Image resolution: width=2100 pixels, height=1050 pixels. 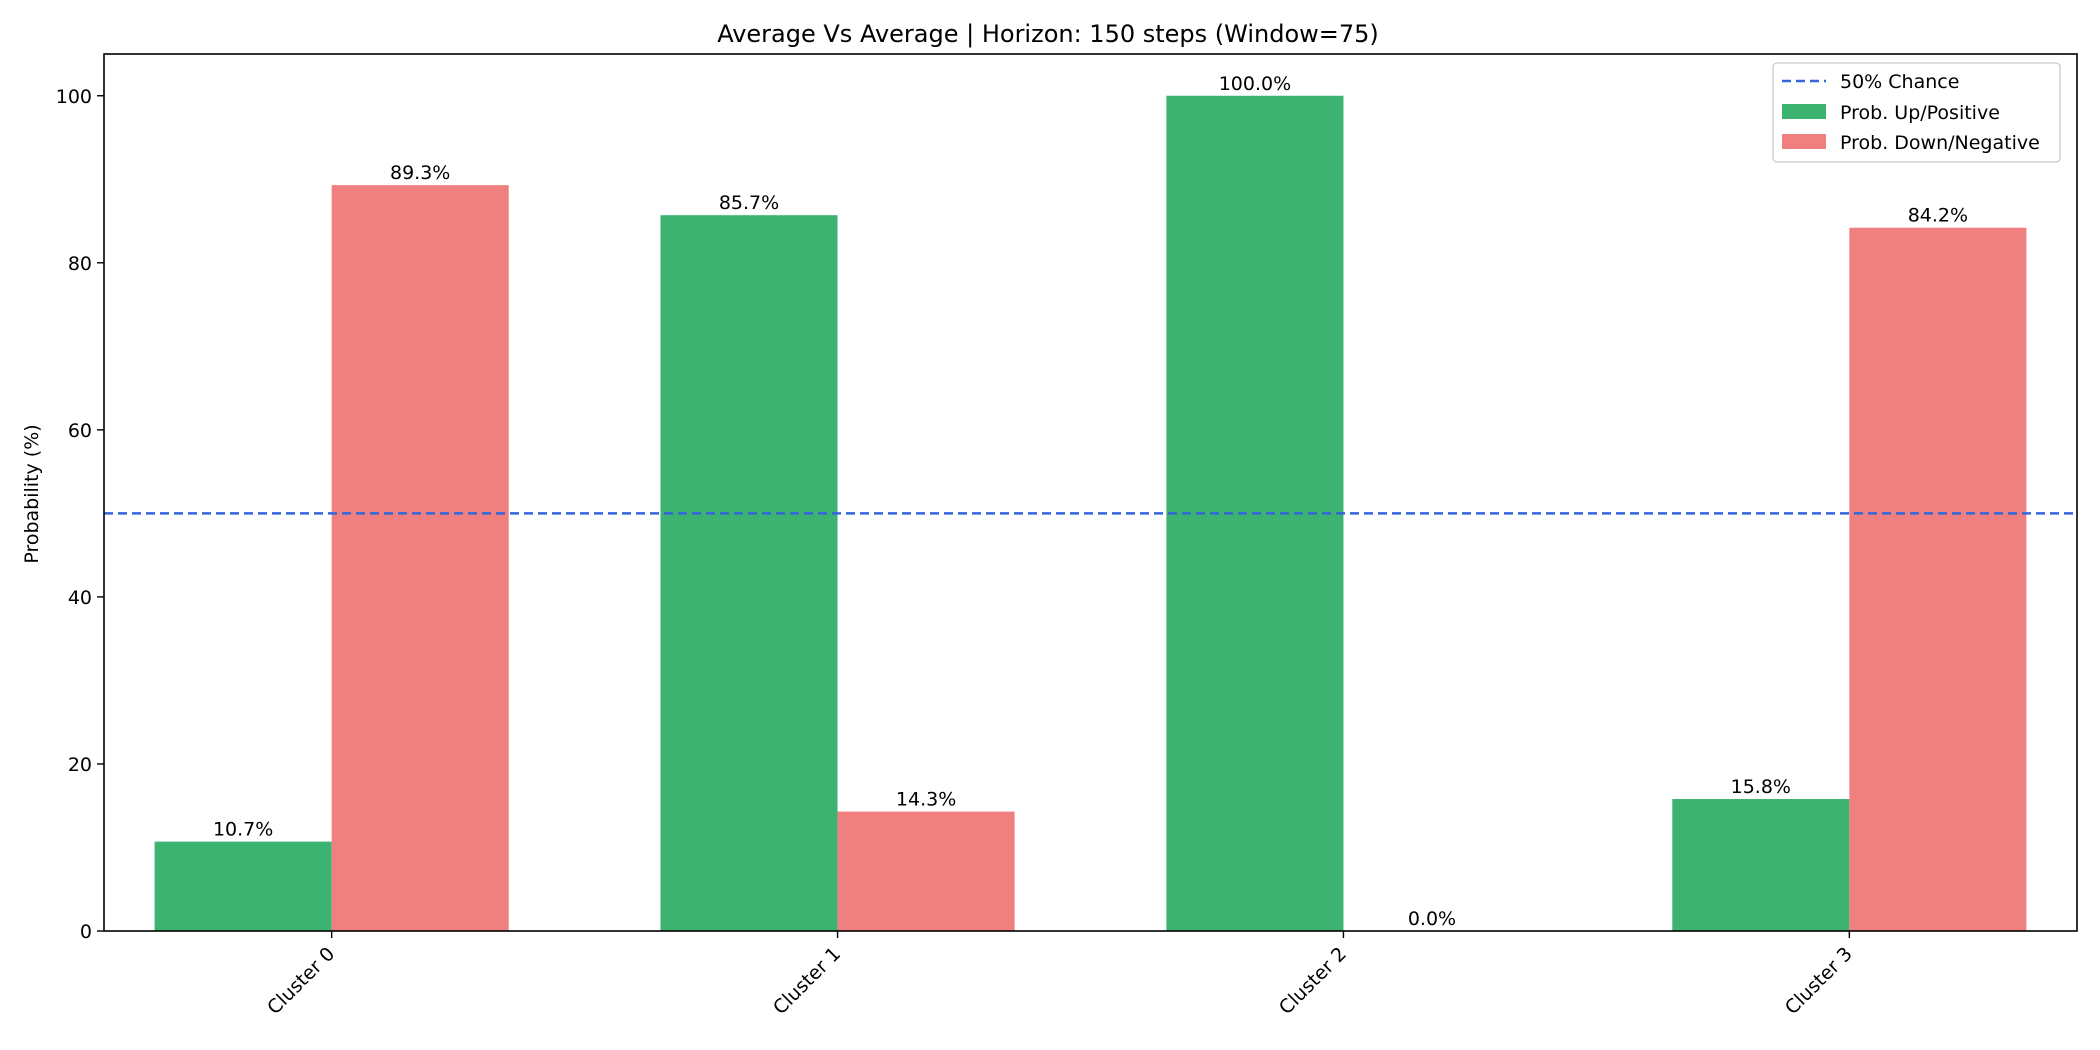 I want to click on bar-value-label: 0.0%, so click(x=1432, y=919).